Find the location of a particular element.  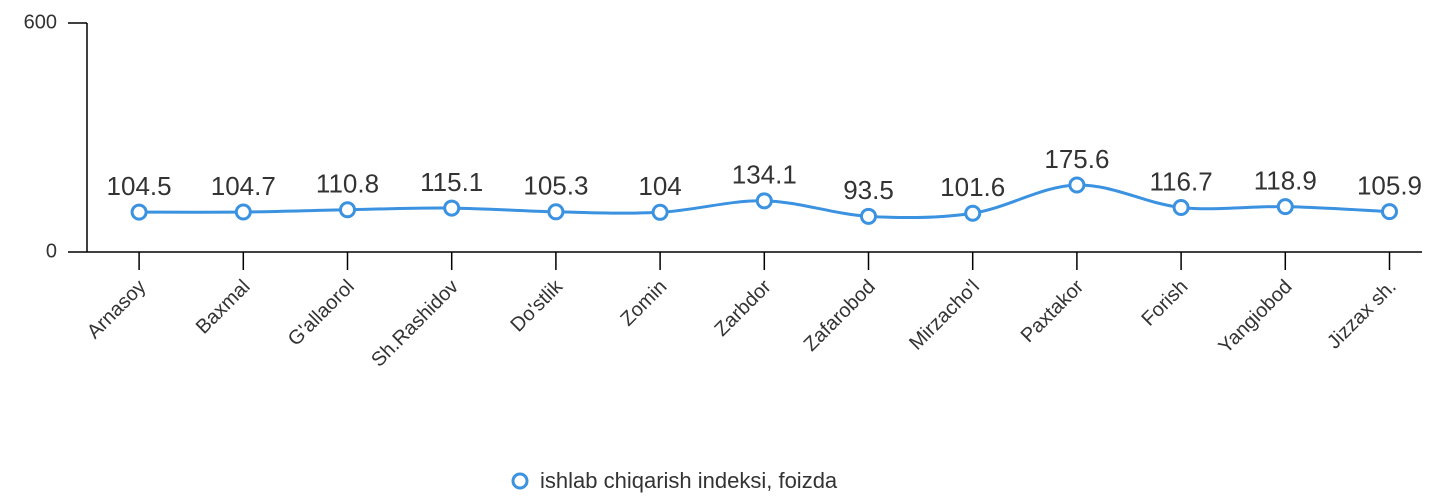

data-label: 104.7 is located at coordinates (243, 186).